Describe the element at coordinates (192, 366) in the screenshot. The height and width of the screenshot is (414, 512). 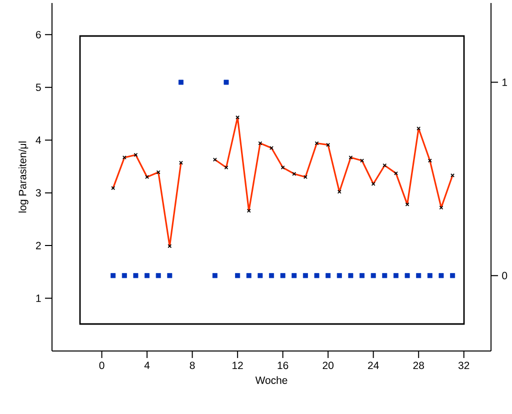
I see `x-tick-label: 8` at that location.